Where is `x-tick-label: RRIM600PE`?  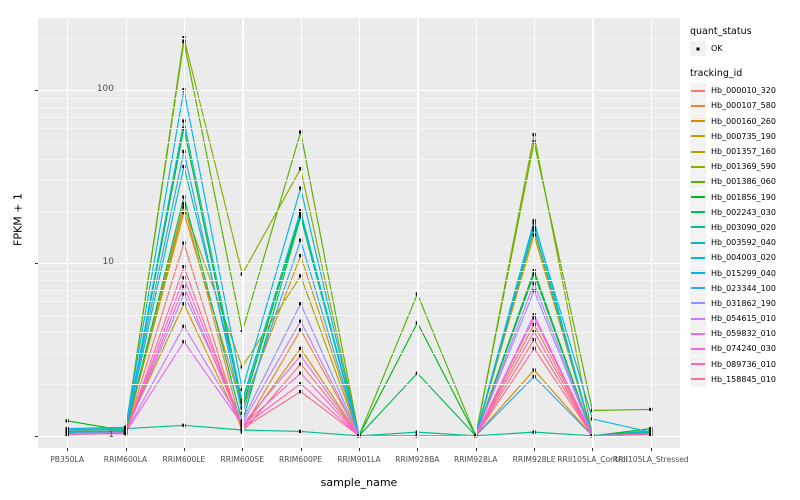 x-tick-label: RRIM600PE is located at coordinates (301, 459).